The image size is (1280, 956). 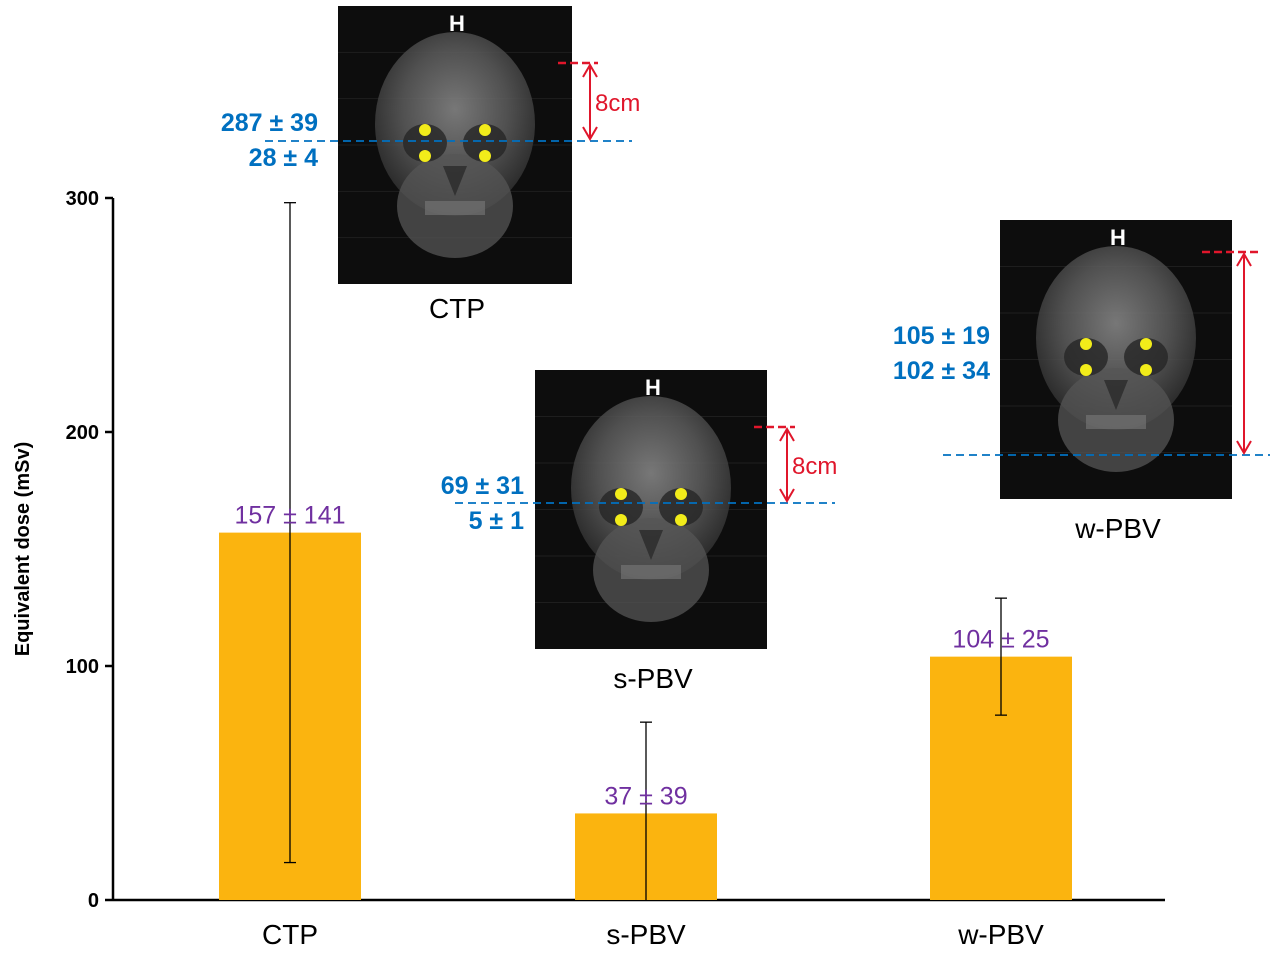 What do you see at coordinates (1081, 382) in the screenshot?
I see `inset-w-PBV: H 105 ± 19 102 ± 34 w-PBV` at bounding box center [1081, 382].